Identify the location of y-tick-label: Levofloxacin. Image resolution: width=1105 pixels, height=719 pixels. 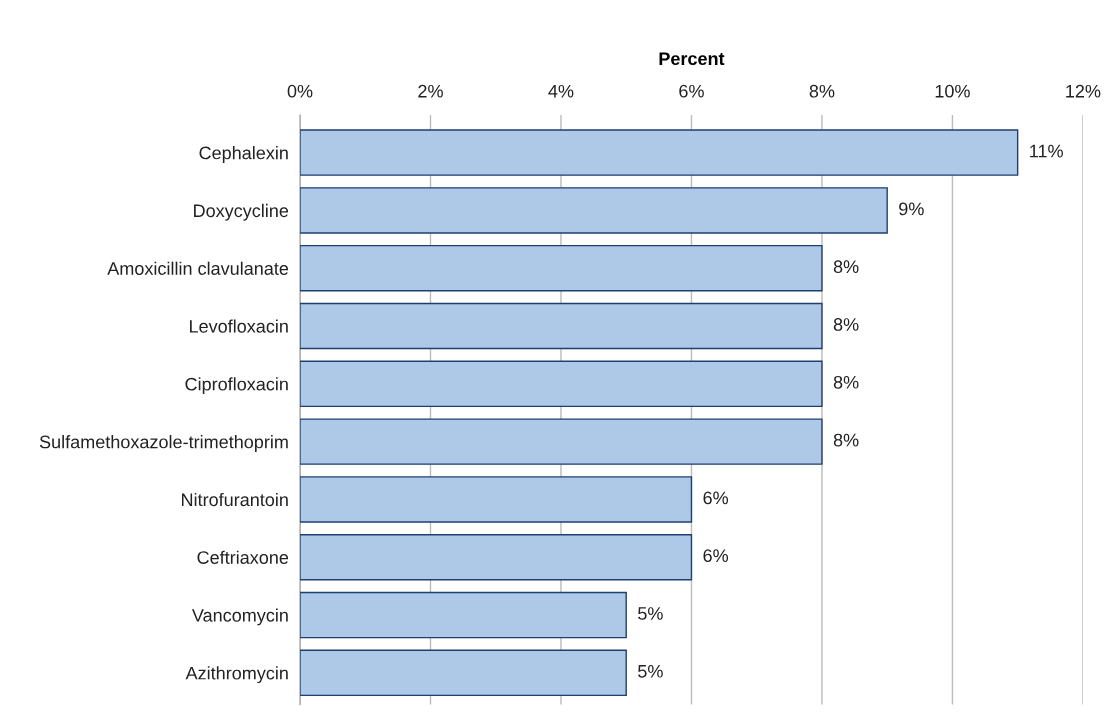
(239, 326).